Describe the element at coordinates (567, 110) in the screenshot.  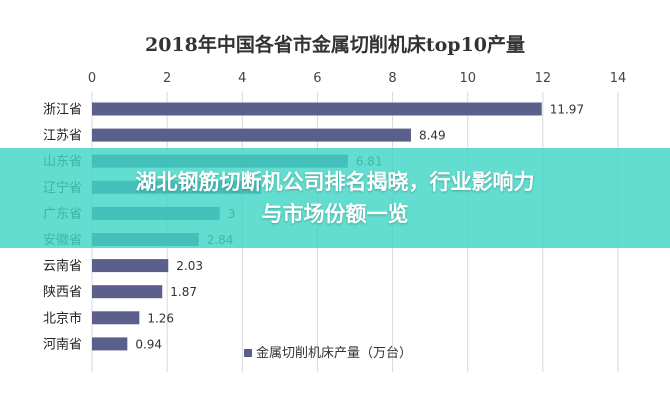
I see `value-label: 11.97` at that location.